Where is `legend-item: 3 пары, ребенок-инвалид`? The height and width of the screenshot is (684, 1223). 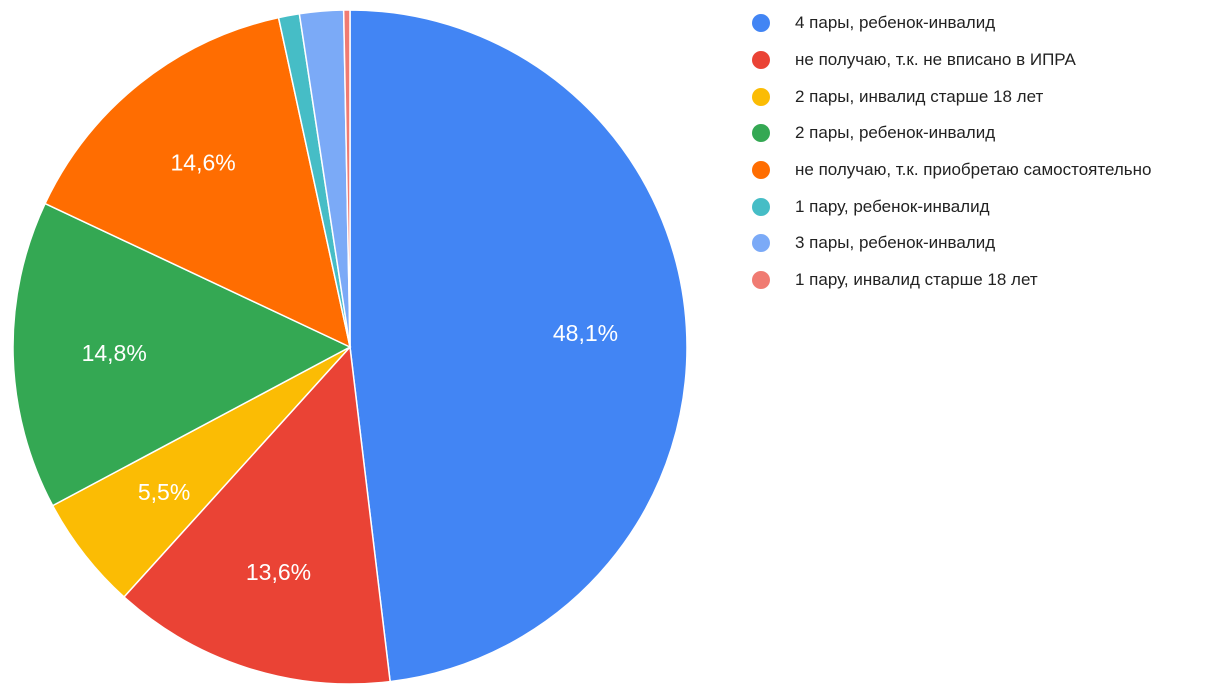
legend-item: 3 пары, ребенок-инвалид is located at coordinates (951, 243).